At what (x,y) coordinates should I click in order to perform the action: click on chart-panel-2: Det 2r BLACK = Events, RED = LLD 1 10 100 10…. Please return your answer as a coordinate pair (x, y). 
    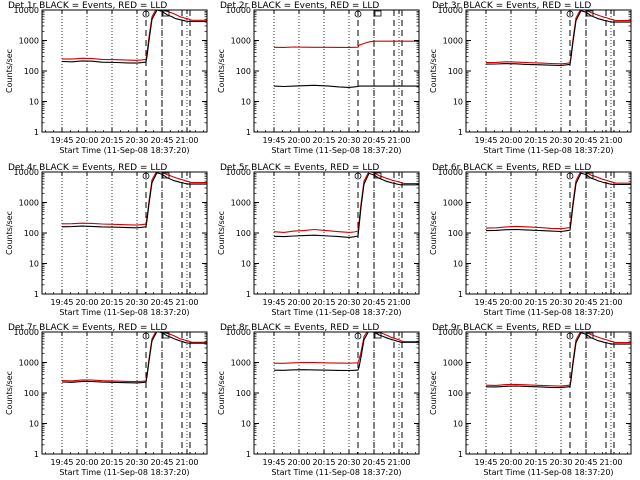
    Looking at the image, I should click on (318, 78).